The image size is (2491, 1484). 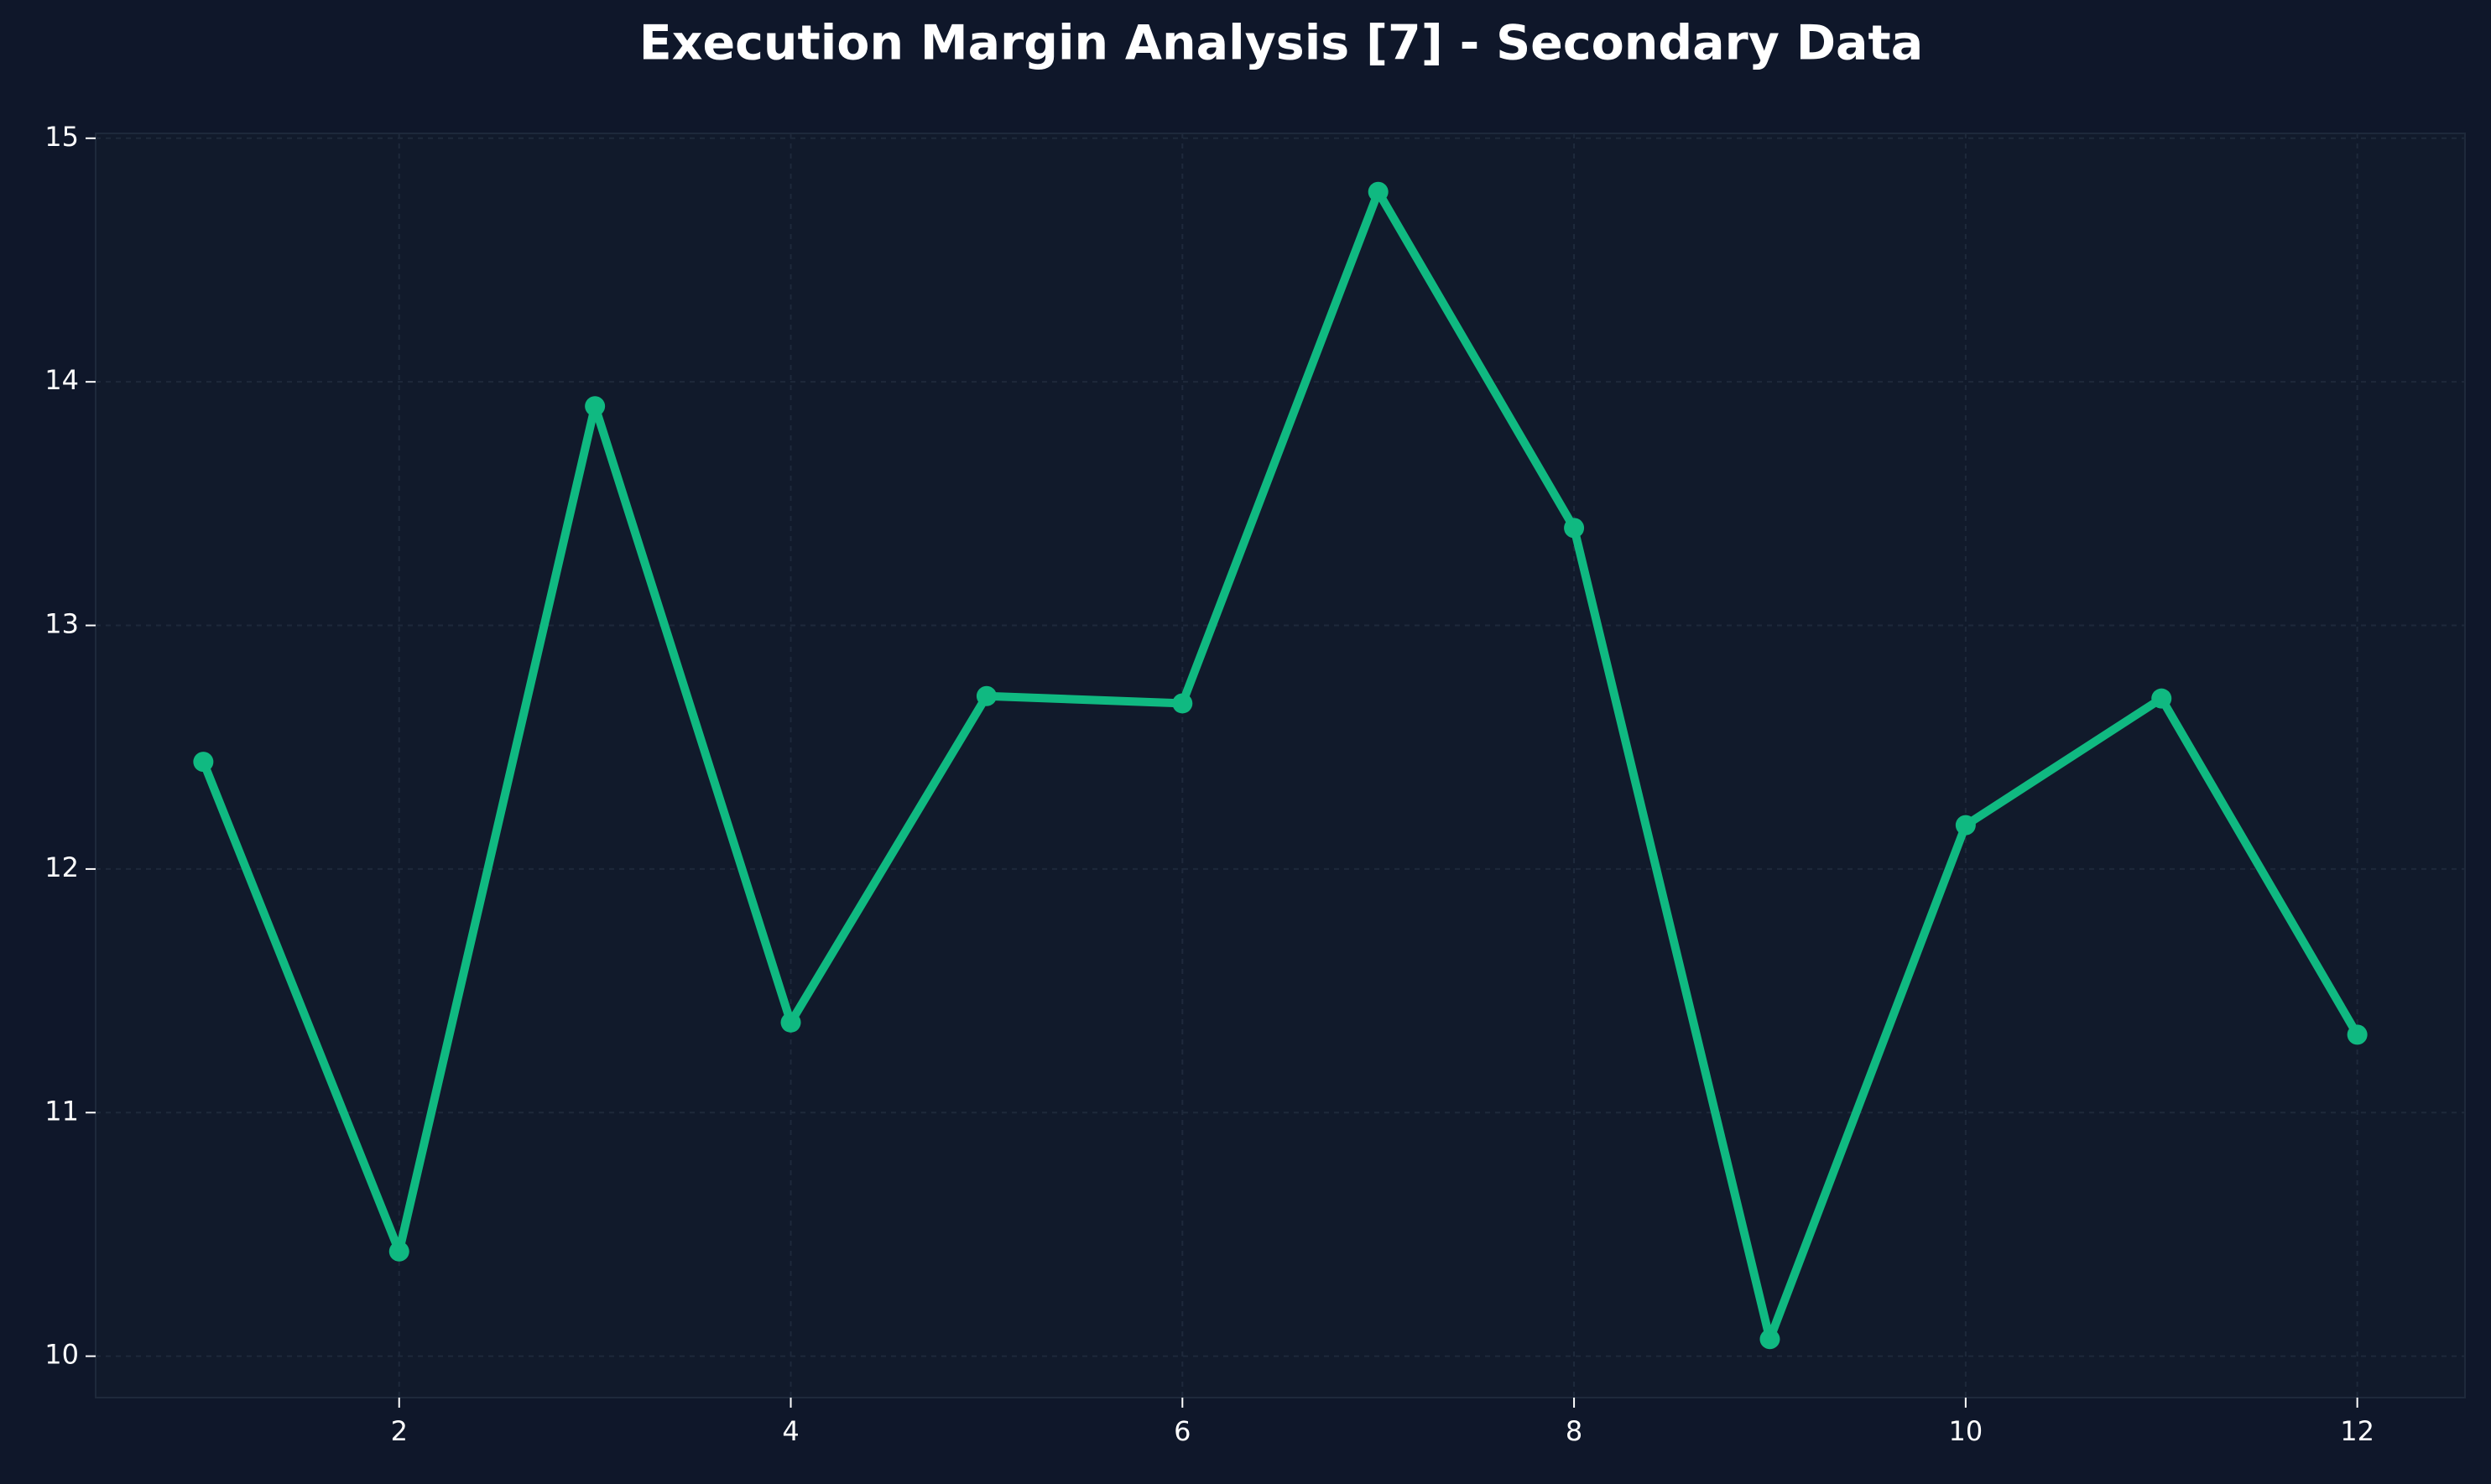 I want to click on y-tick-label: 15, so click(x=61, y=137).